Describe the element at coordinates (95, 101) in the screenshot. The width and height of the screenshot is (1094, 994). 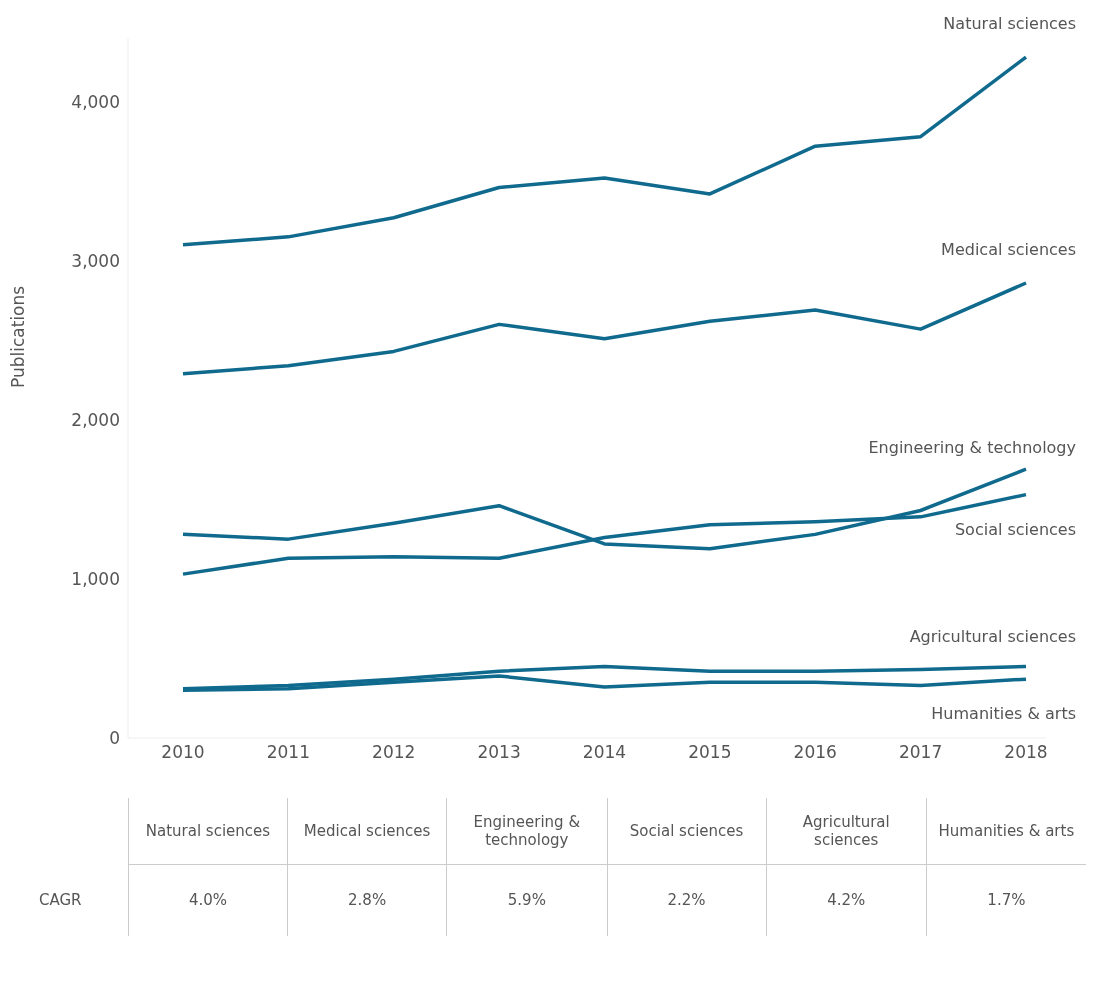
I see `y-tick-label: 4,000` at that location.